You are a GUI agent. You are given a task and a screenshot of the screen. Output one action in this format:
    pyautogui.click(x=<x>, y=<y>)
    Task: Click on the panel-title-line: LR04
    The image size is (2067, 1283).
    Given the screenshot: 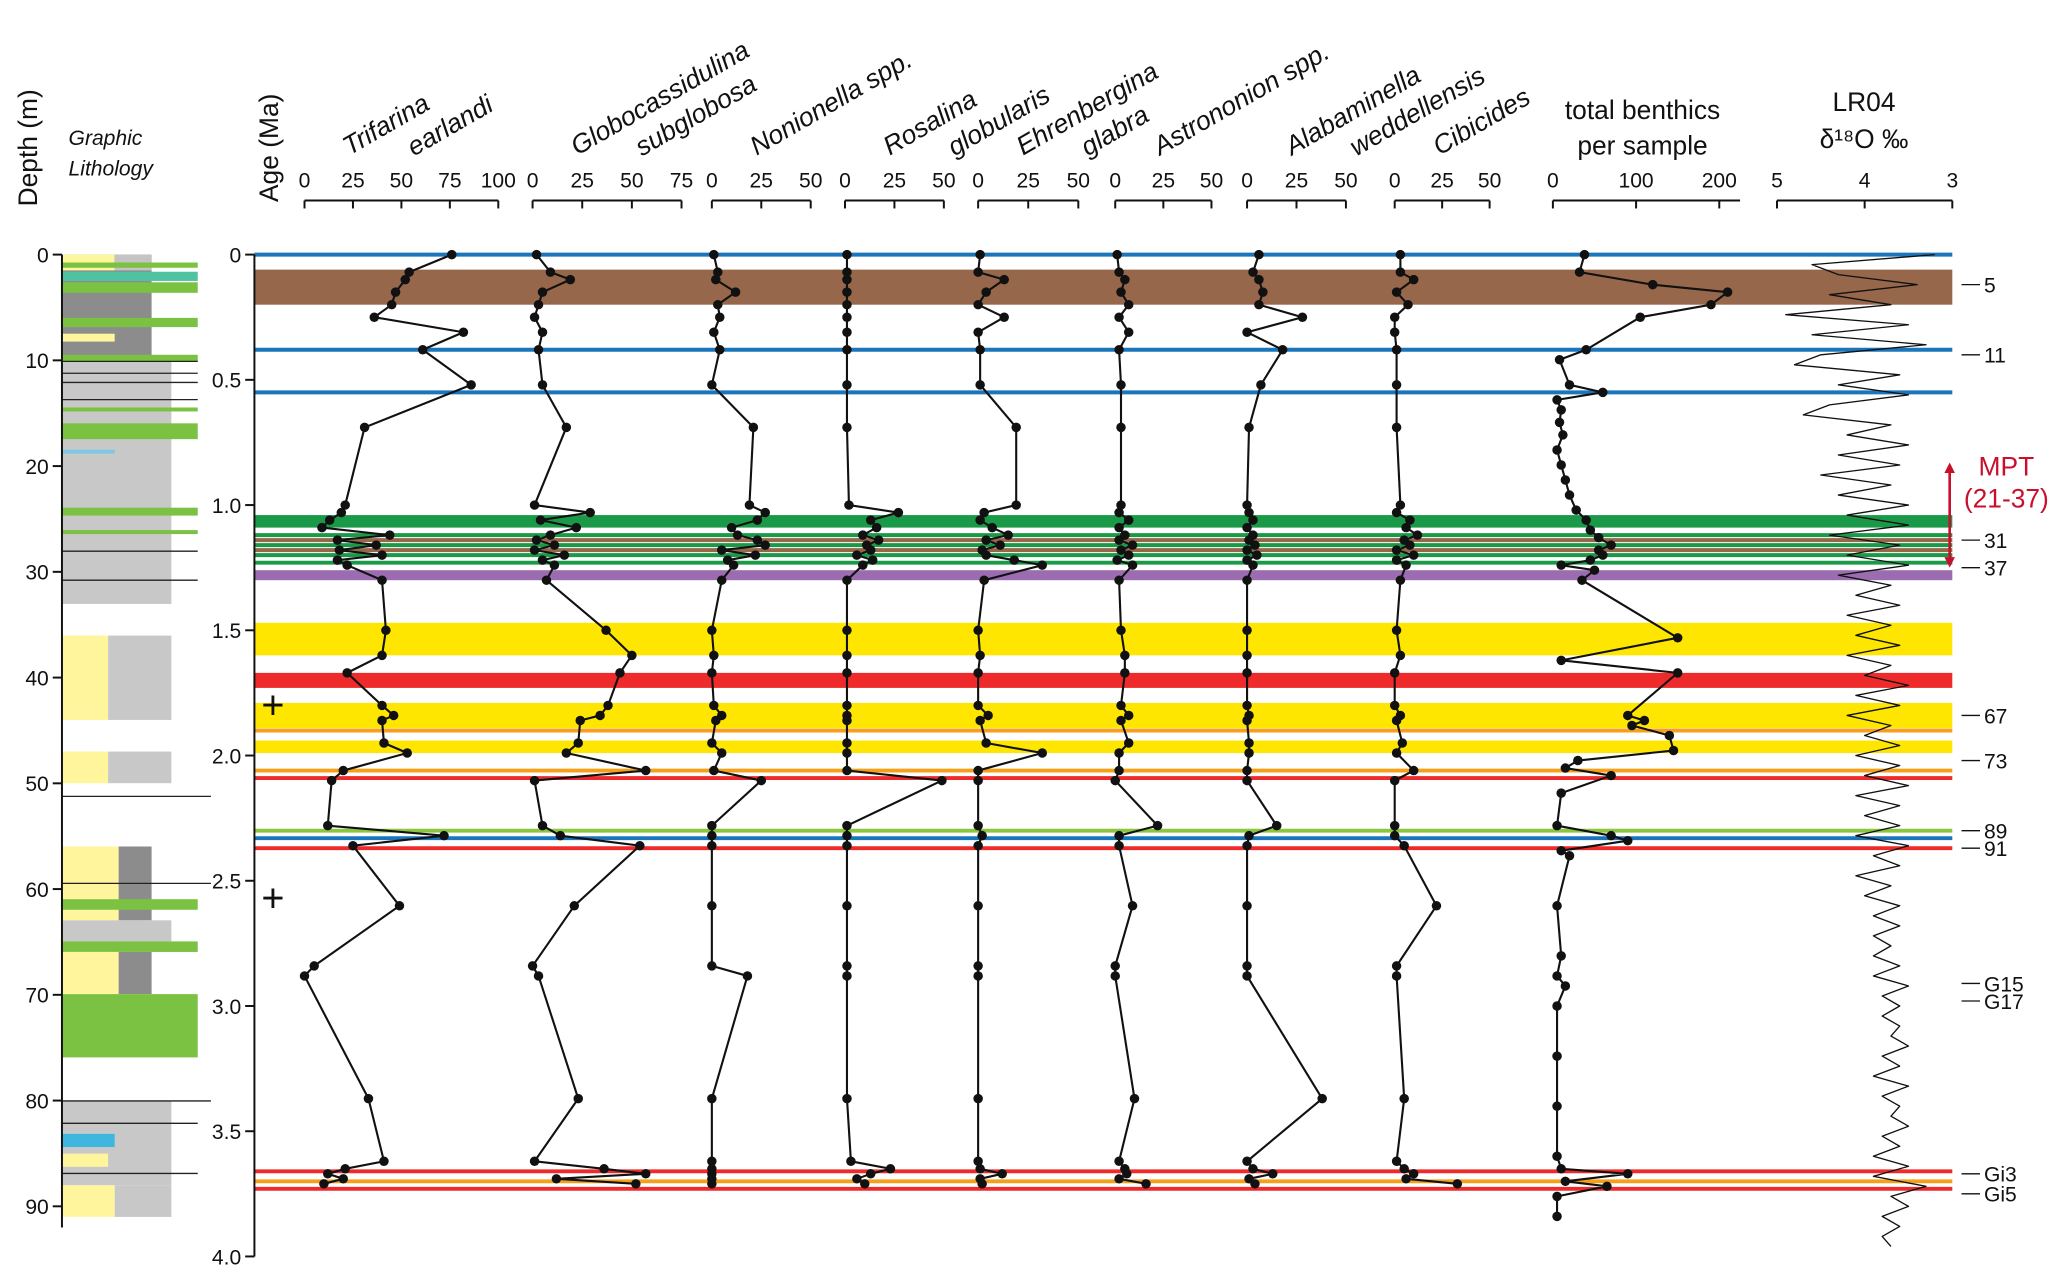 What is the action you would take?
    pyautogui.click(x=1863, y=102)
    